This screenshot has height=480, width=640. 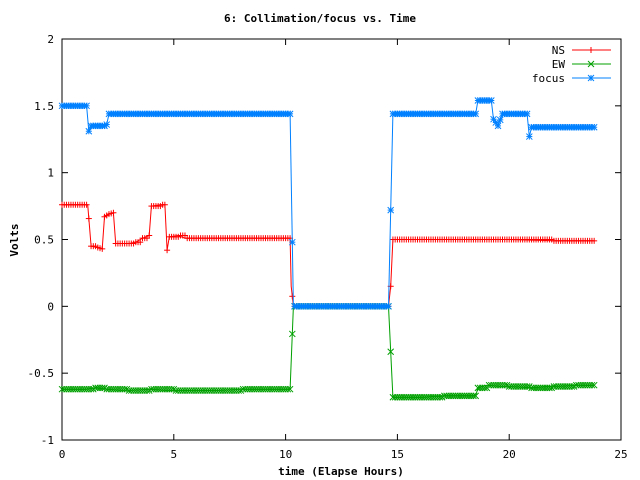 What do you see at coordinates (285, 454) in the screenshot?
I see `x-tick-label: 10` at bounding box center [285, 454].